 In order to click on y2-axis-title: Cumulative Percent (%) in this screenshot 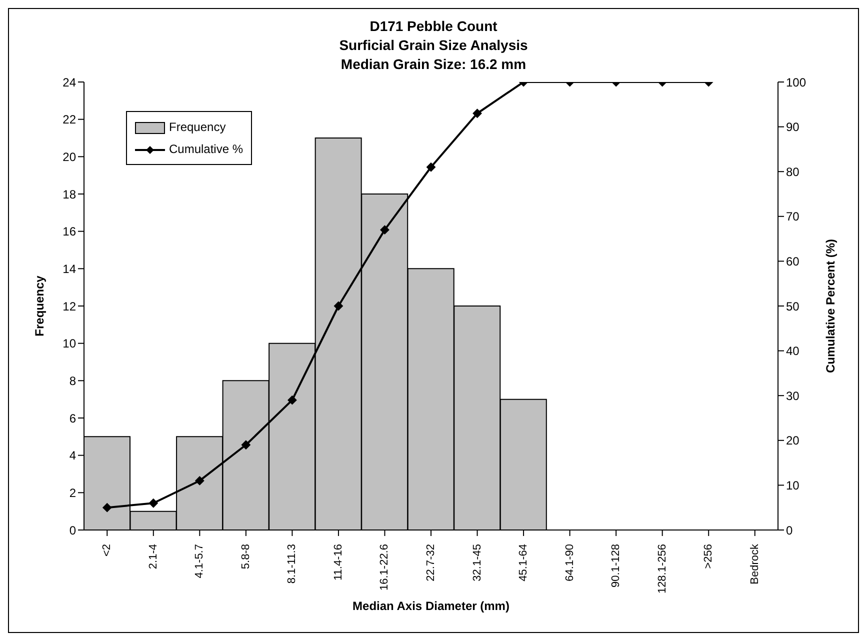, I will do `click(830, 306)`.